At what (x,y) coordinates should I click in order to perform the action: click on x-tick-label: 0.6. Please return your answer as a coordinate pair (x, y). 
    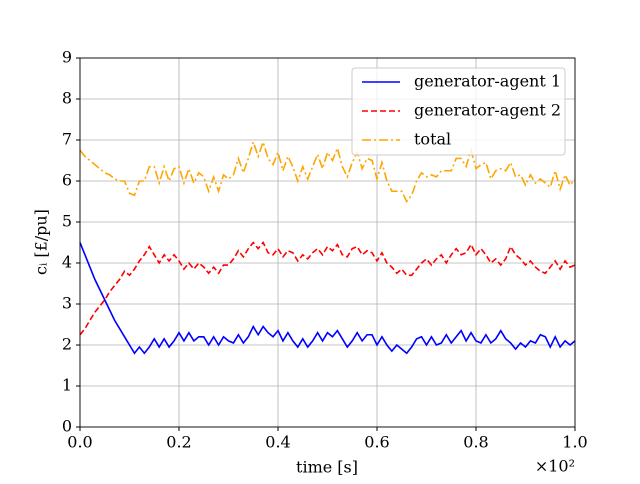
    Looking at the image, I should click on (376, 442).